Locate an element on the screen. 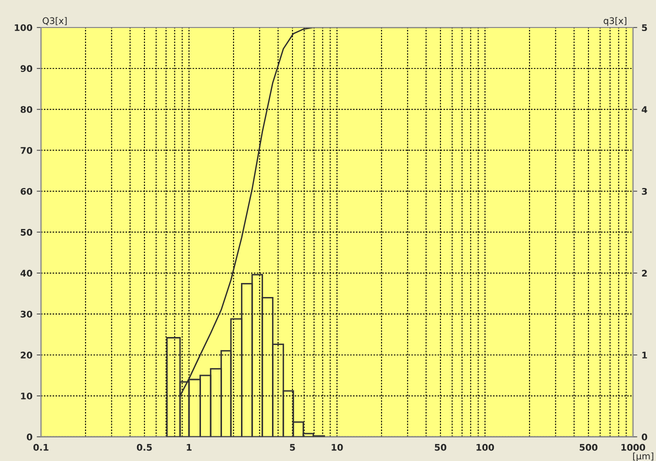 This screenshot has height=461, width=656. y-tick-label: 60 is located at coordinates (26, 191).